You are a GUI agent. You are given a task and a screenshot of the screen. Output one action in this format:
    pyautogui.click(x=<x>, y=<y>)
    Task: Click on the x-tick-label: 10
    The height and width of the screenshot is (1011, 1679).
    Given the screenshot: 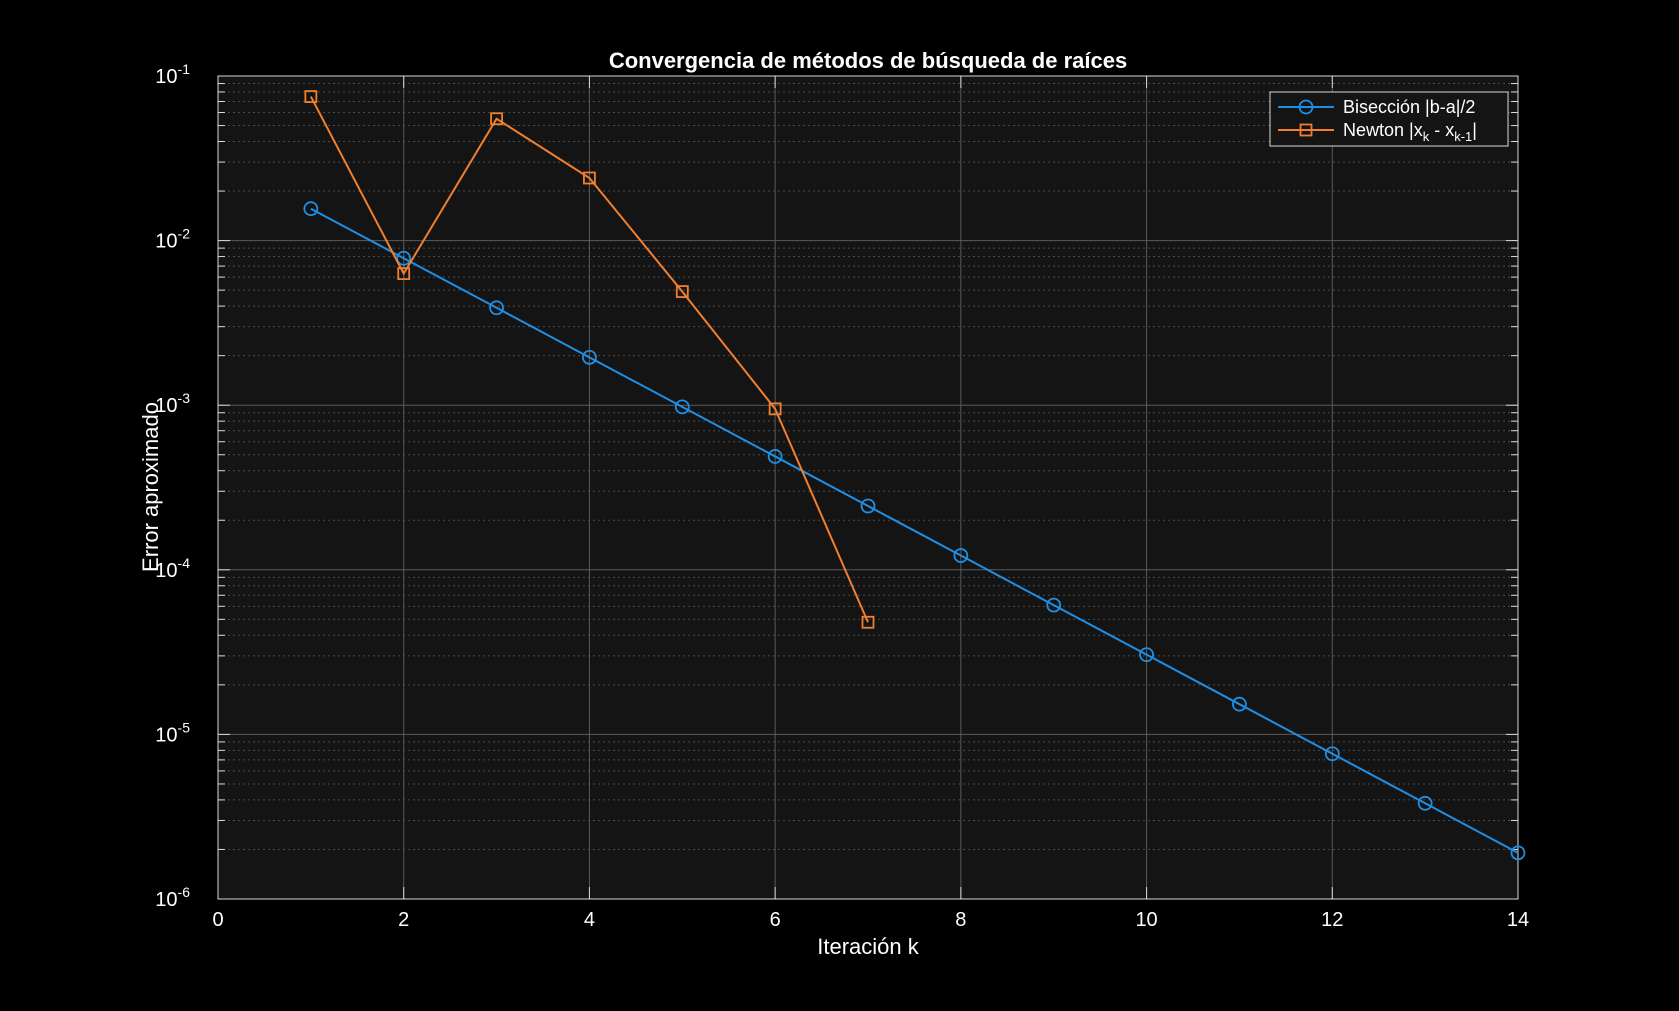 What is the action you would take?
    pyautogui.click(x=1146, y=920)
    